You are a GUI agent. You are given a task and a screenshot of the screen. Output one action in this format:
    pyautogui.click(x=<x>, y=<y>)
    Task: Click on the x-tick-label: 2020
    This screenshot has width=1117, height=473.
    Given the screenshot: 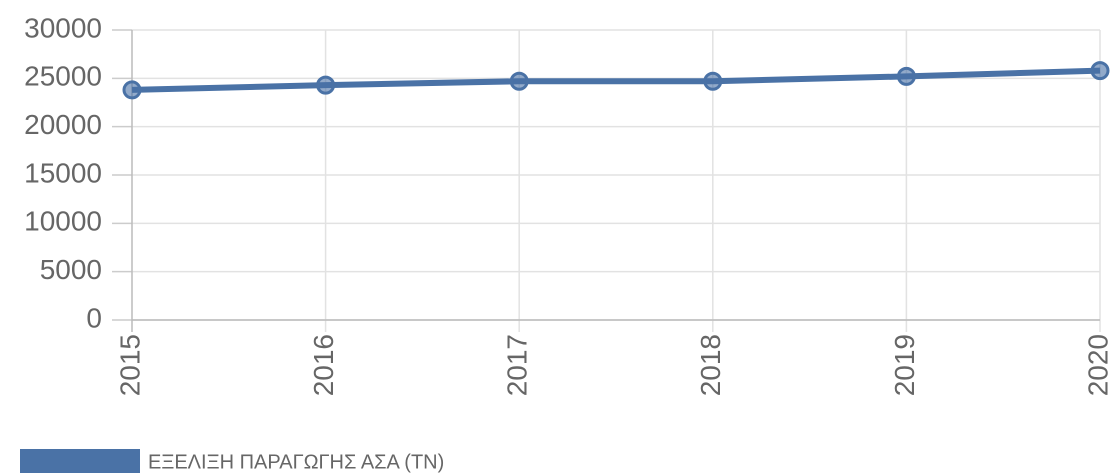 What is the action you would take?
    pyautogui.click(x=1097, y=365)
    